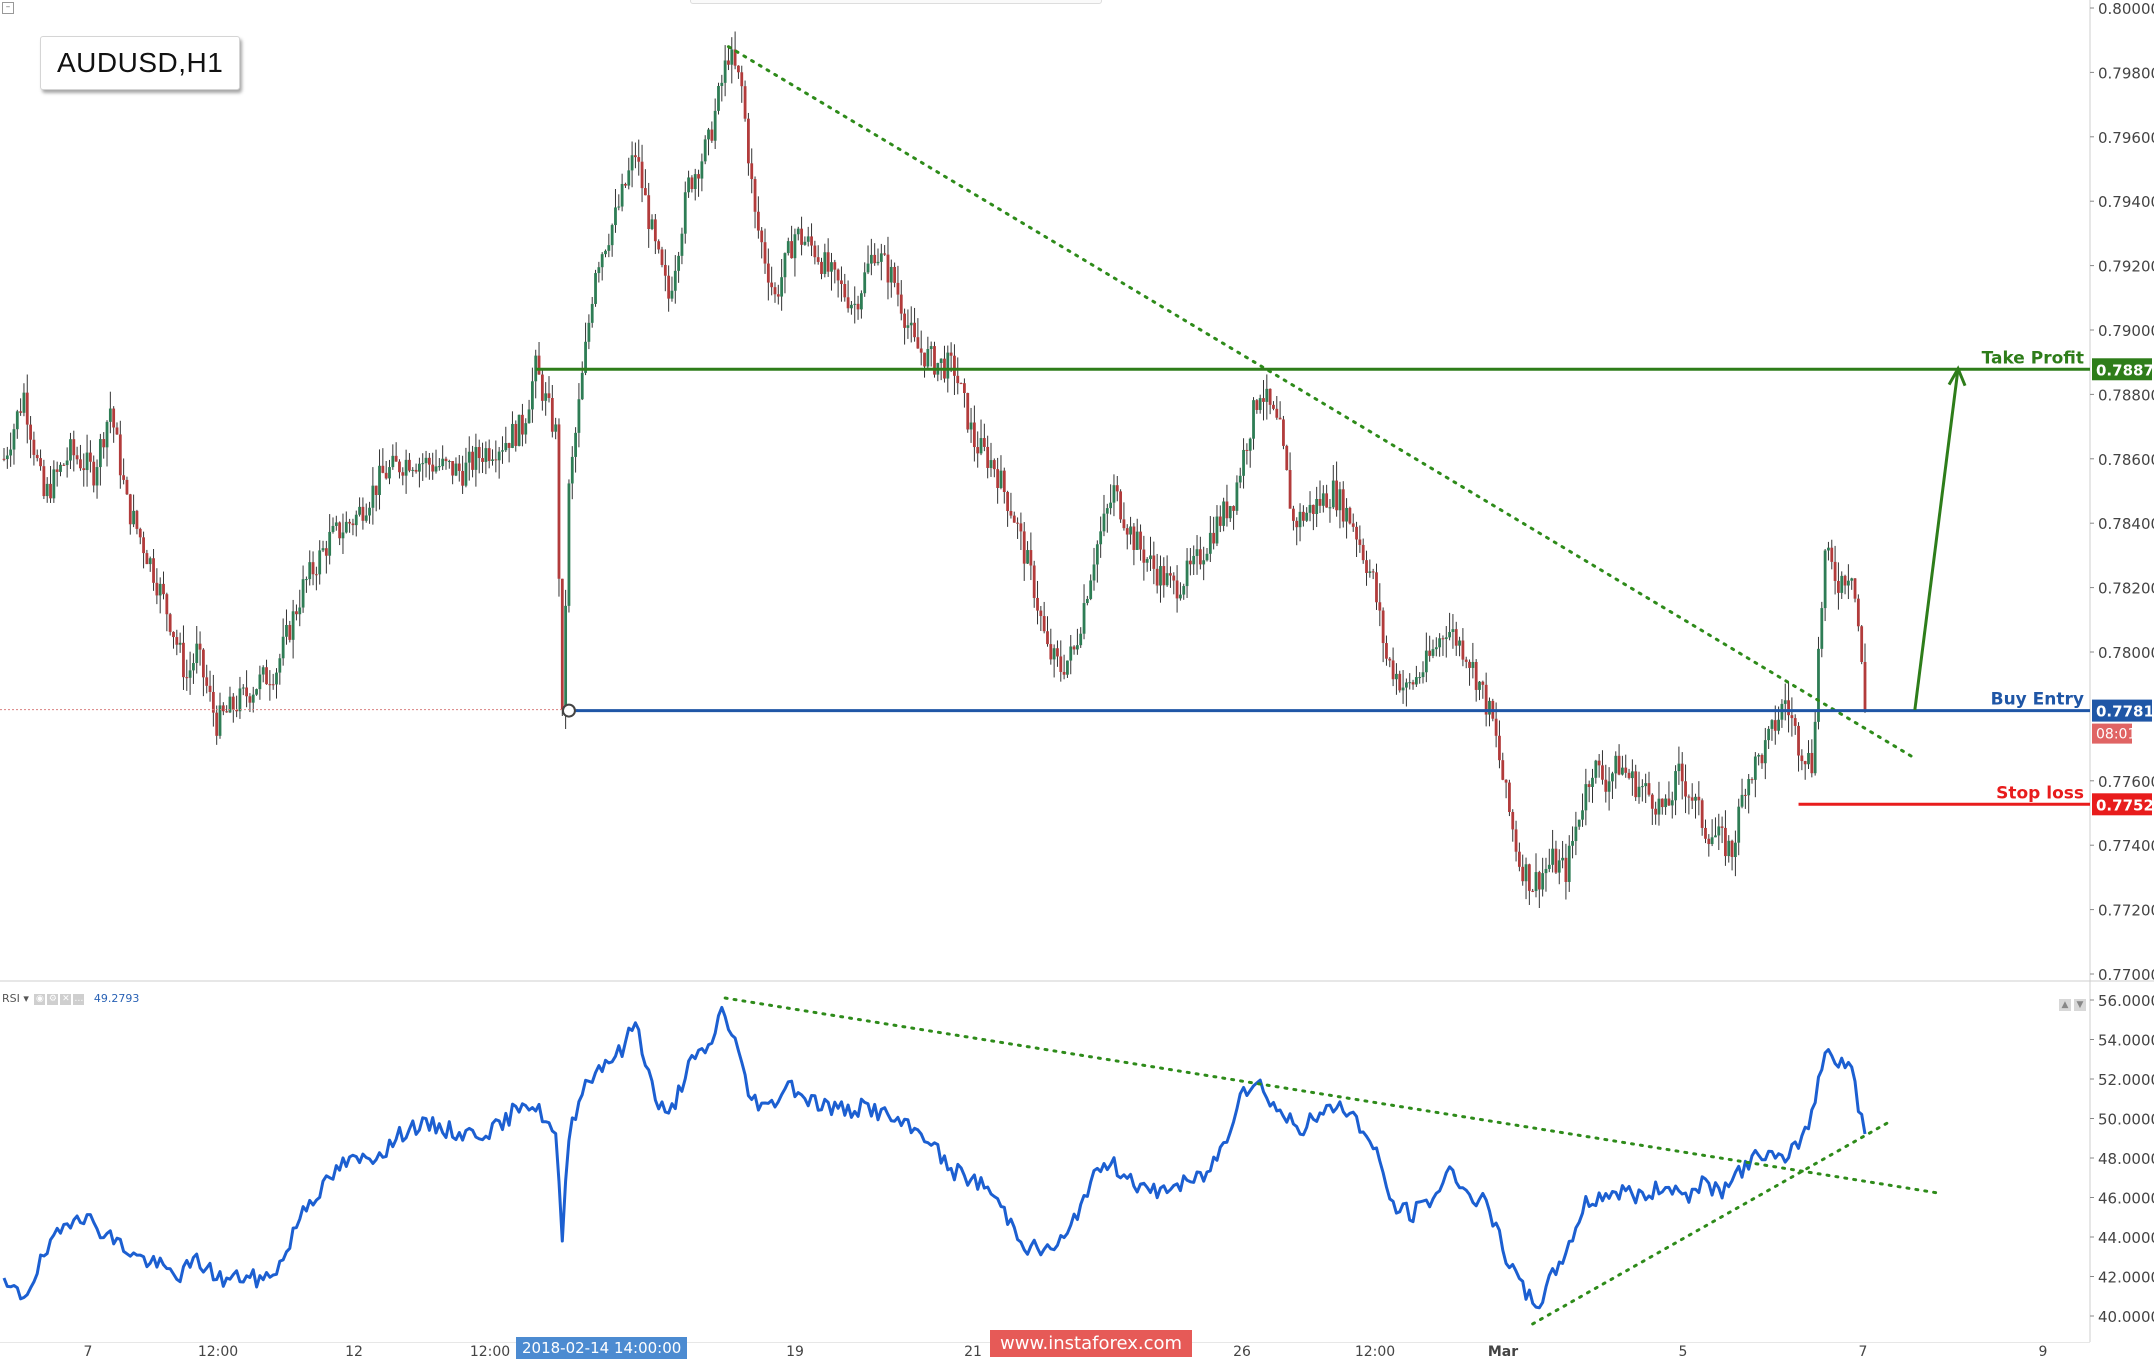  What do you see at coordinates (66, 999) in the screenshot?
I see `close-icon: ✕` at bounding box center [66, 999].